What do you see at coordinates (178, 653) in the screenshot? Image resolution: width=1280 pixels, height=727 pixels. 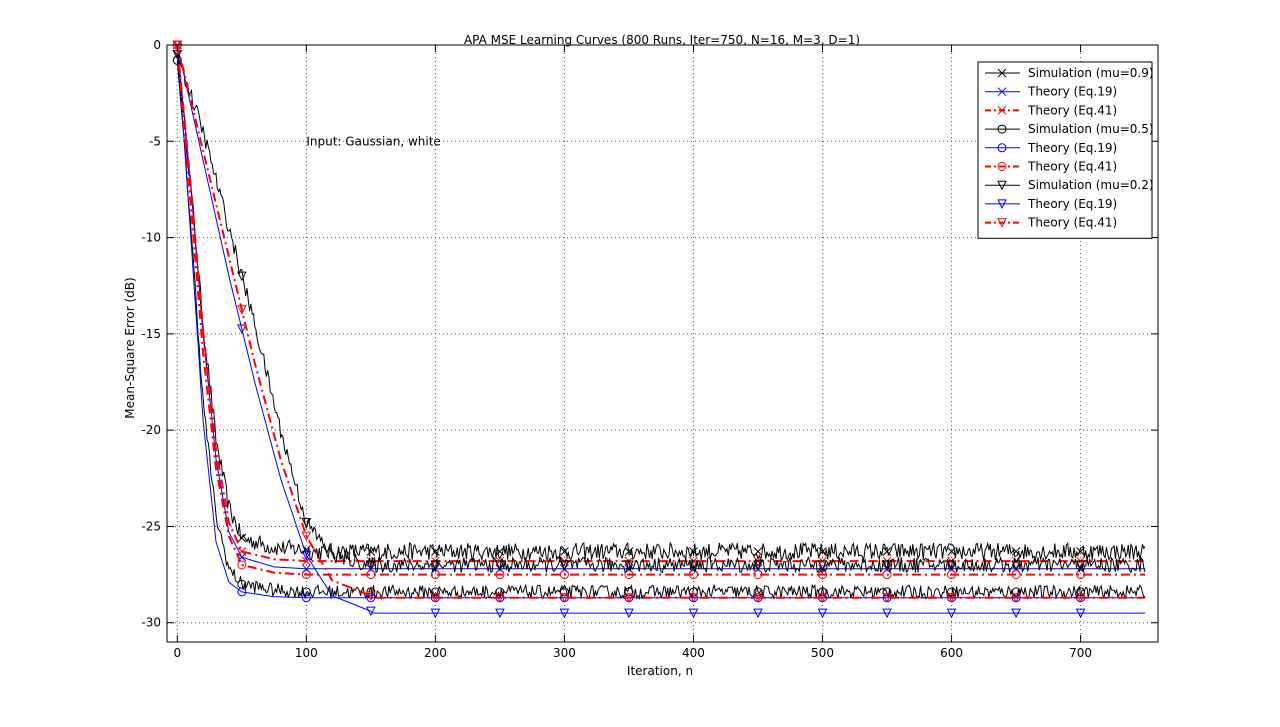 I see `x-tick-label: 0` at bounding box center [178, 653].